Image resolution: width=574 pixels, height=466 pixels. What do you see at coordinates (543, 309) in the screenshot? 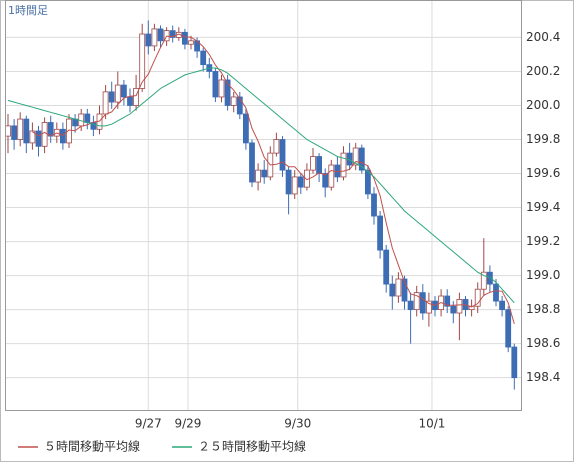
I see `y-tick-label: 198.8` at bounding box center [543, 309].